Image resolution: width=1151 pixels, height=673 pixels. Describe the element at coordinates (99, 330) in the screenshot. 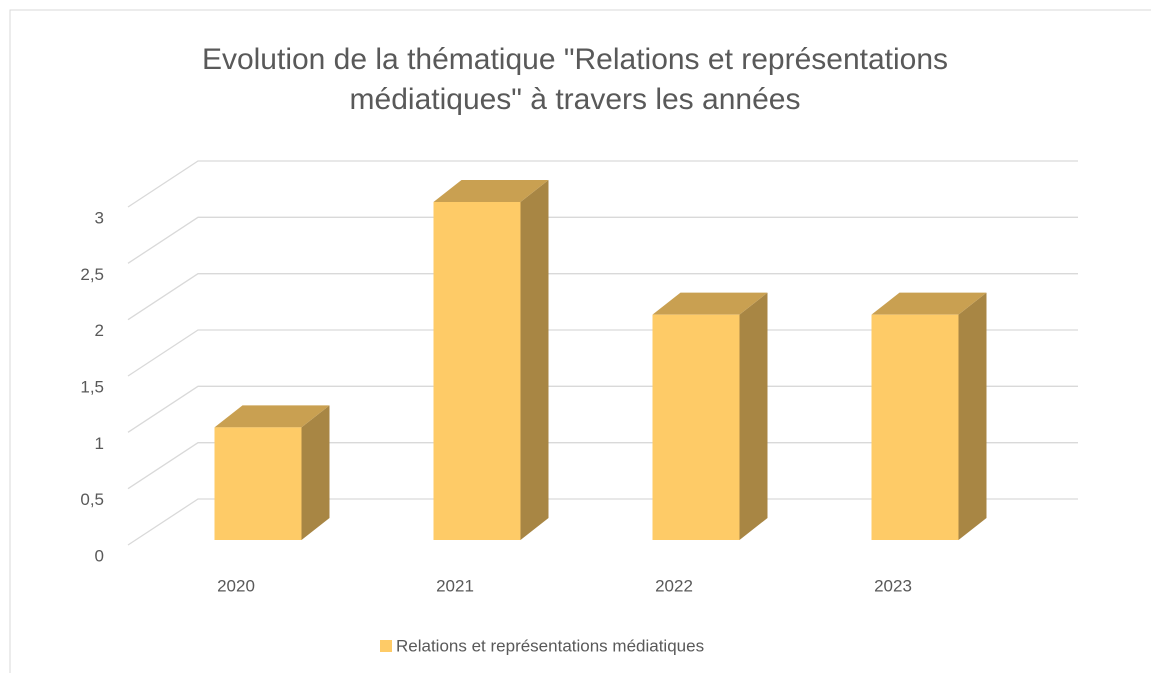

I see `y-tick-label: 2` at that location.